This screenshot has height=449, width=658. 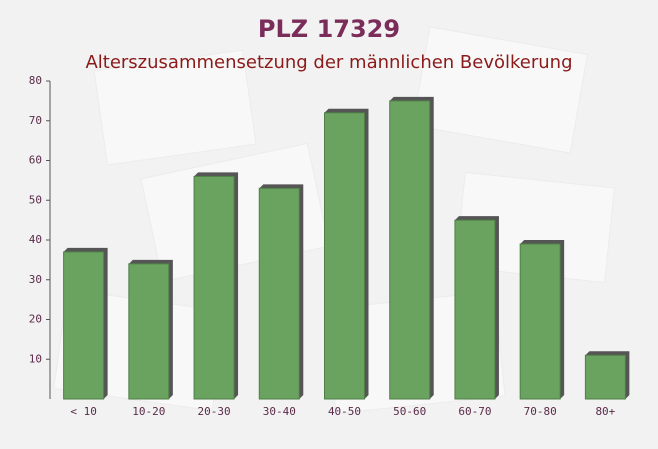 What do you see at coordinates (35, 358) in the screenshot?
I see `y-tick-label: 10` at bounding box center [35, 358].